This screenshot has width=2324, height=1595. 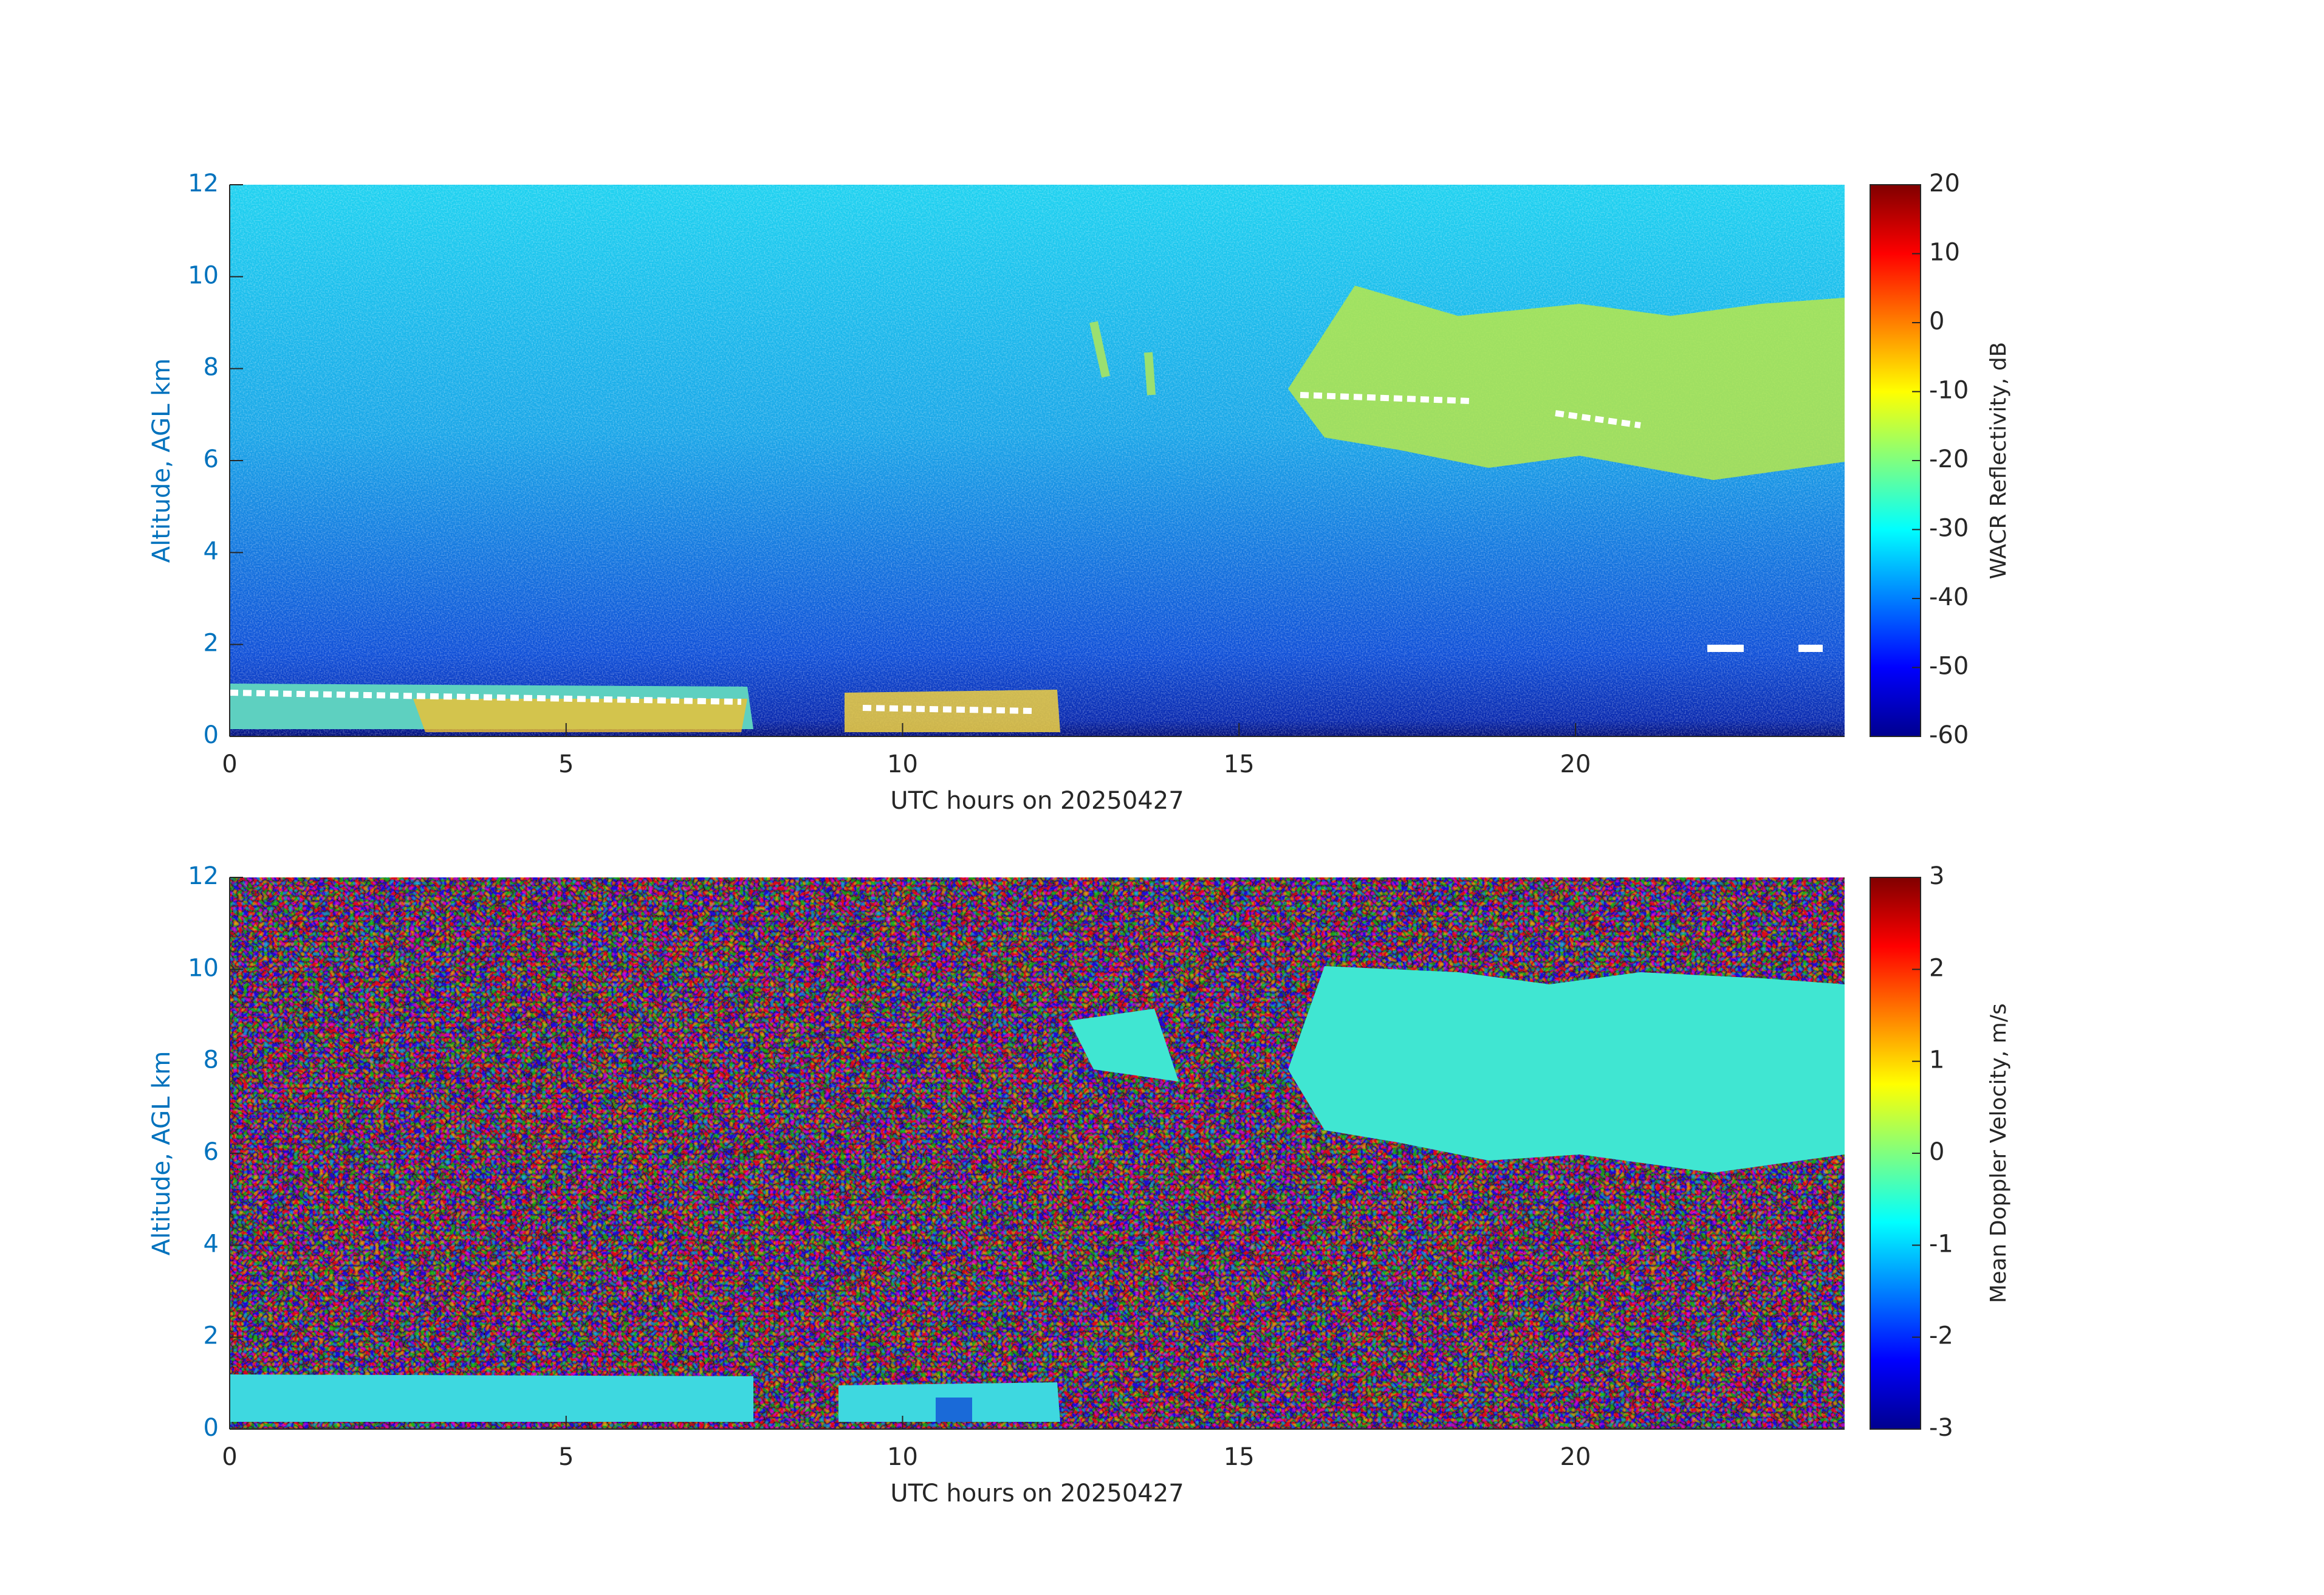 What do you see at coordinates (1949, 735) in the screenshot?
I see `colorbar-tick-label: -60` at bounding box center [1949, 735].